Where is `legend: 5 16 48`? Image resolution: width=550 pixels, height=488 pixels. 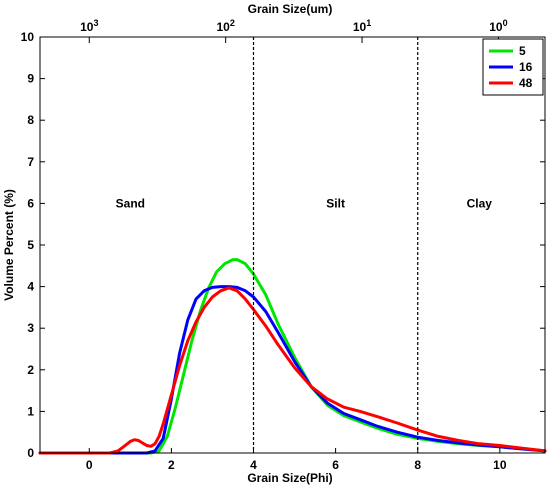 legend: 5 16 48 is located at coordinates (513, 67).